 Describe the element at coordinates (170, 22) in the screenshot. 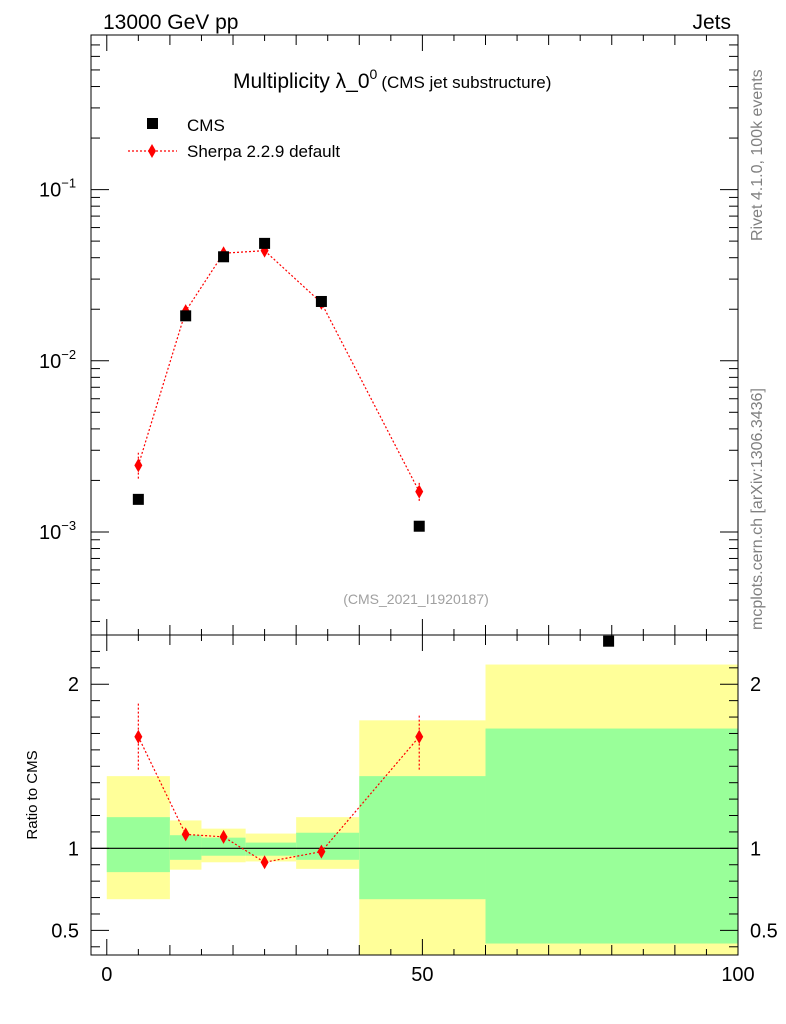

I see `header-left: 13000 GeV pp` at that location.